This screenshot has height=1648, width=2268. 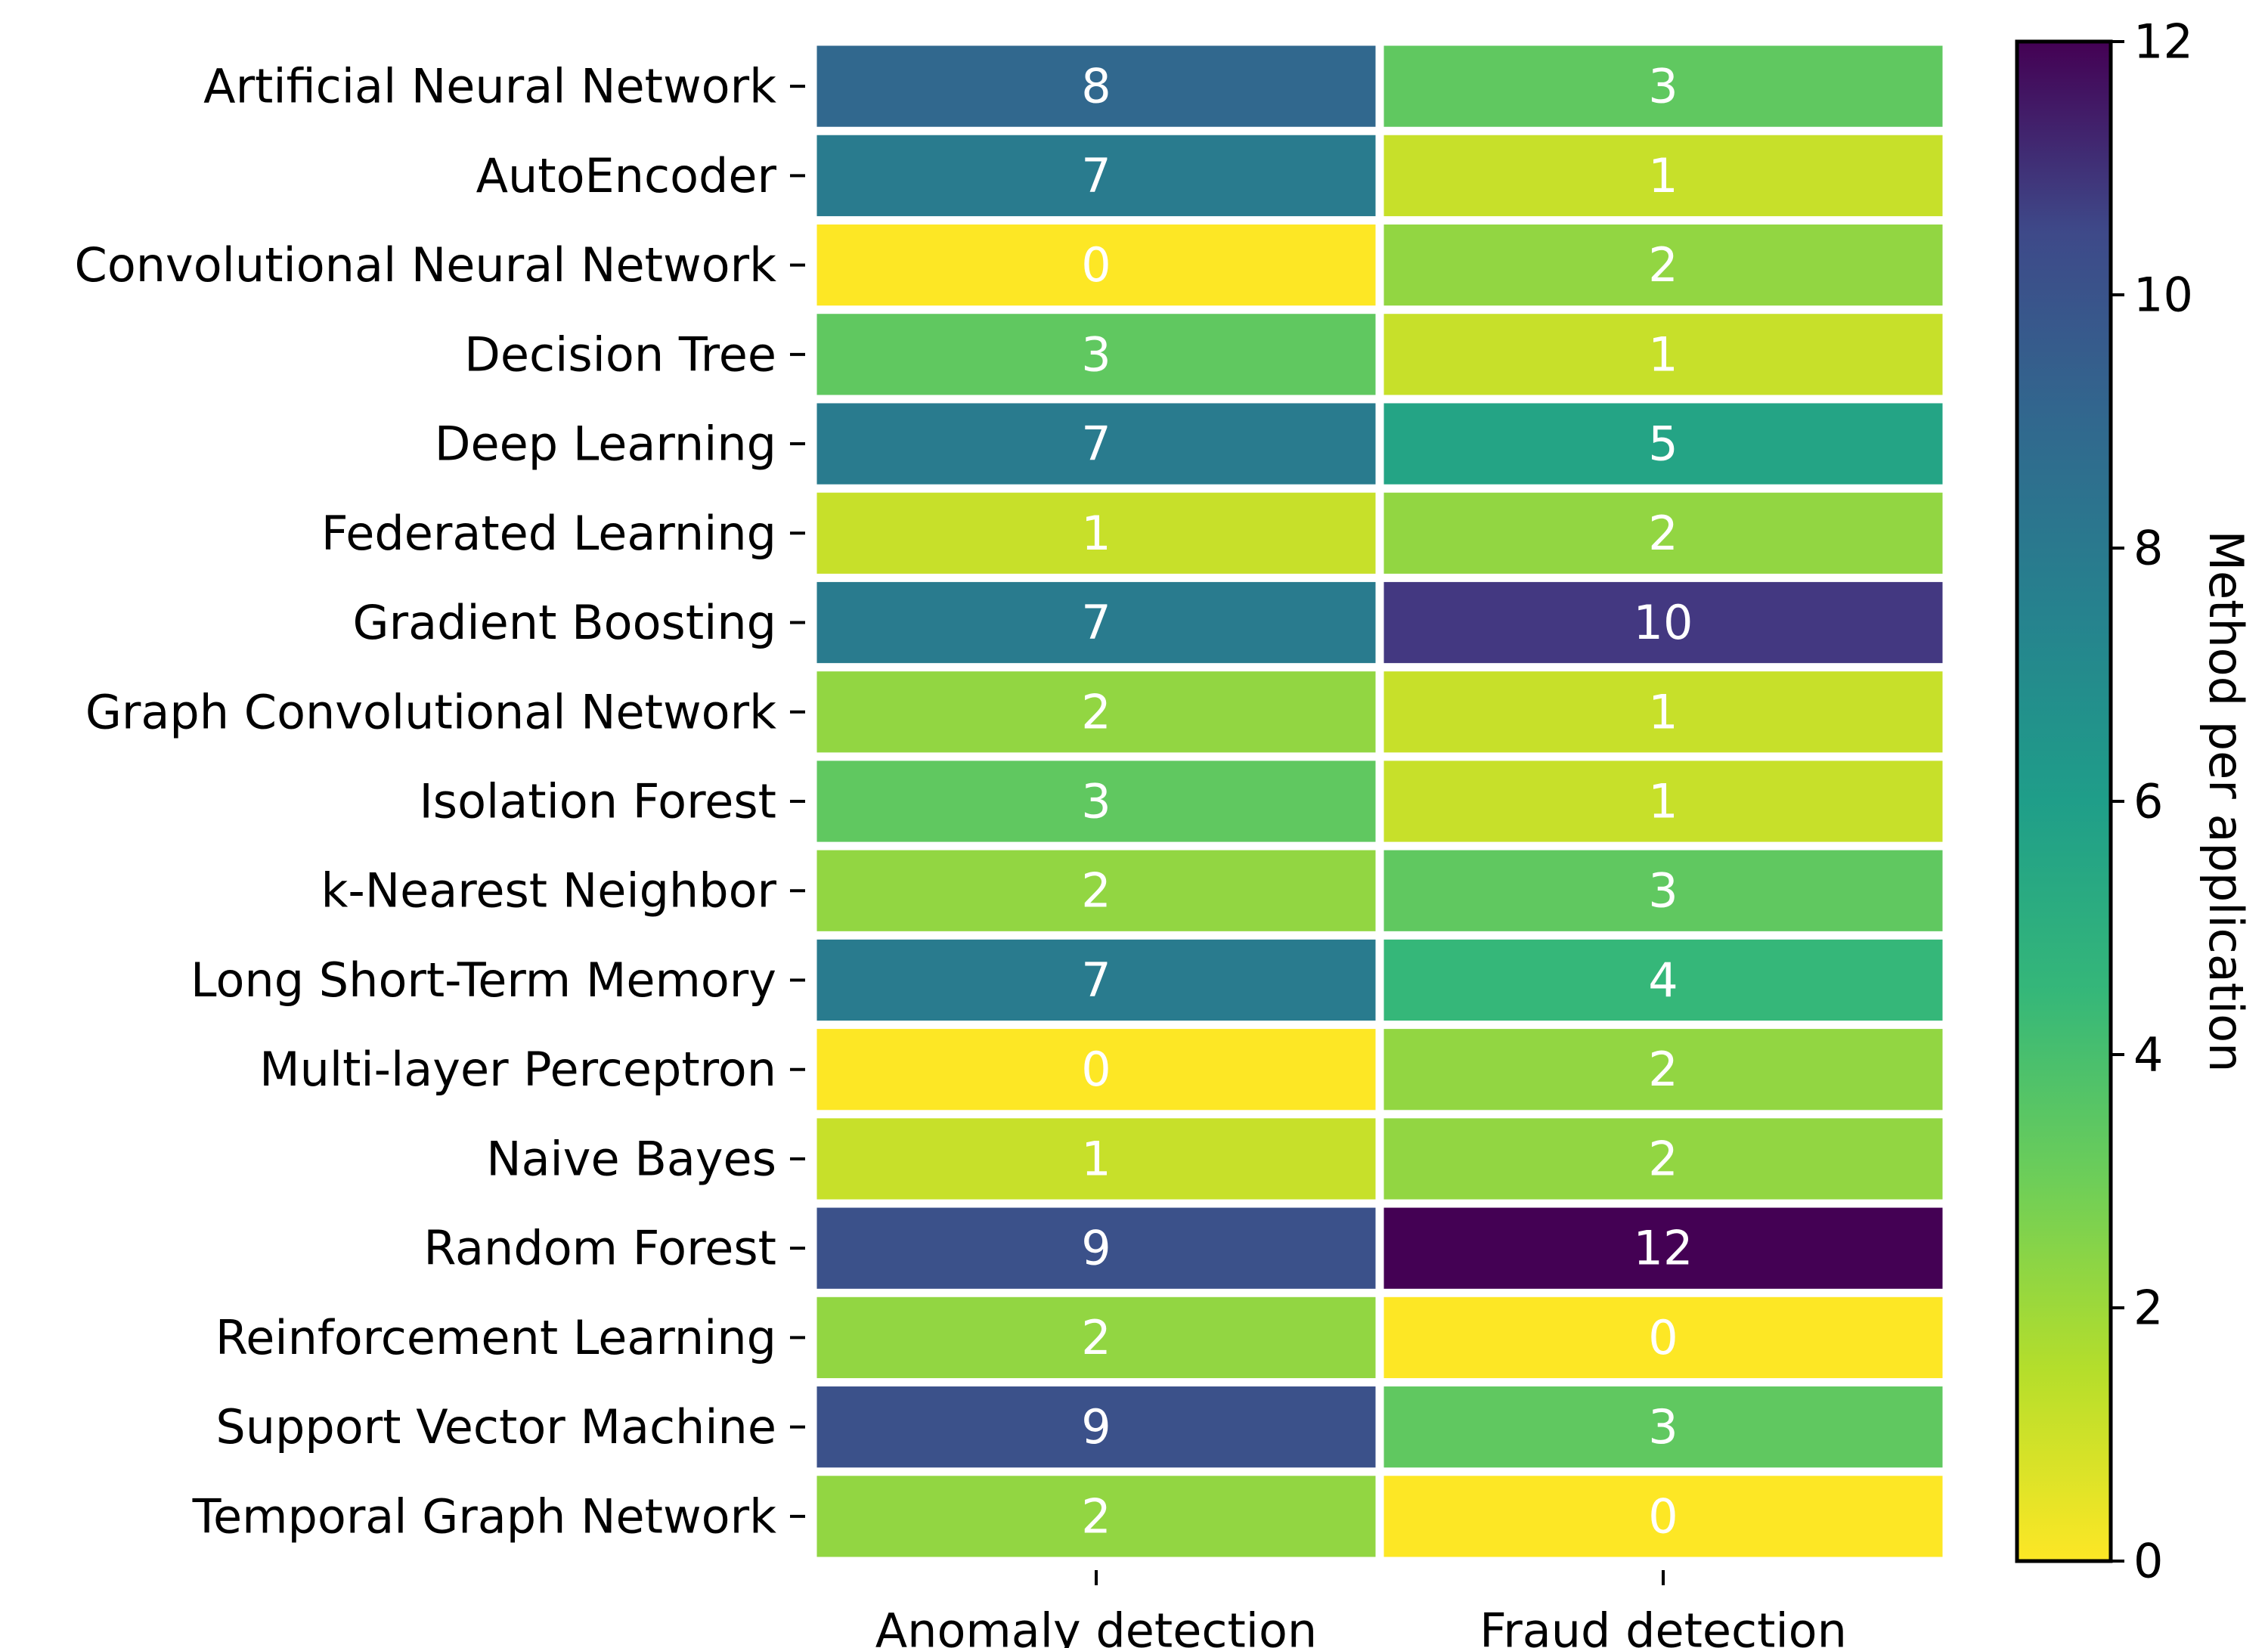 I want to click on heatmap-cell-isolation-forest-anomaly-detection, so click(x=1096, y=801).